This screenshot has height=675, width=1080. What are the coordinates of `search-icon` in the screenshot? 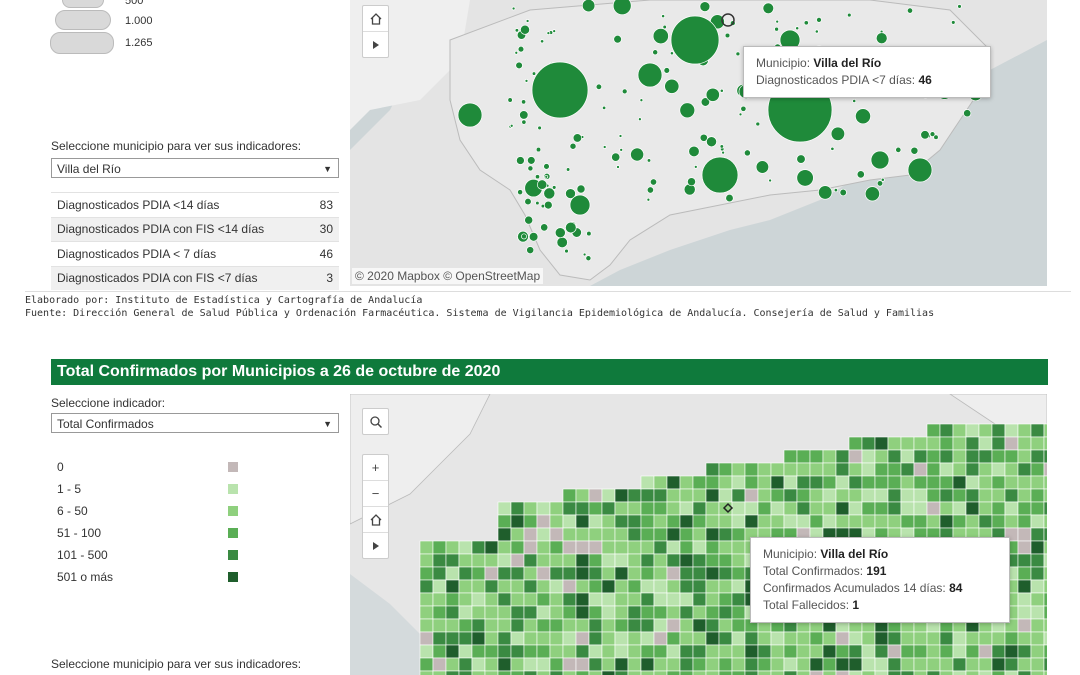 It's located at (375, 421).